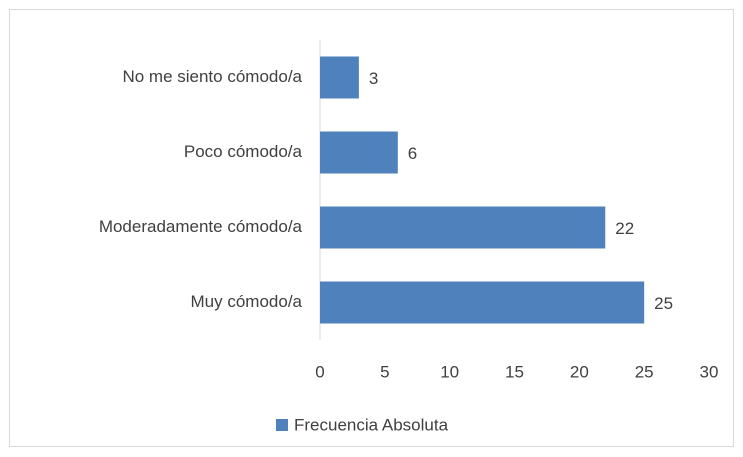  Describe the element at coordinates (624, 228) in the screenshot. I see `data-label: 22` at that location.